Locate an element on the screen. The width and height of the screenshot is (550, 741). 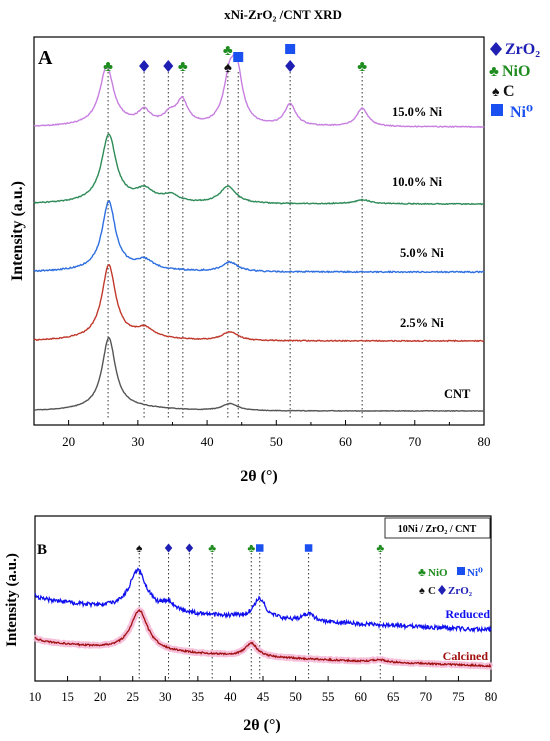
panel-b-reference-lines is located at coordinates (259, 616).